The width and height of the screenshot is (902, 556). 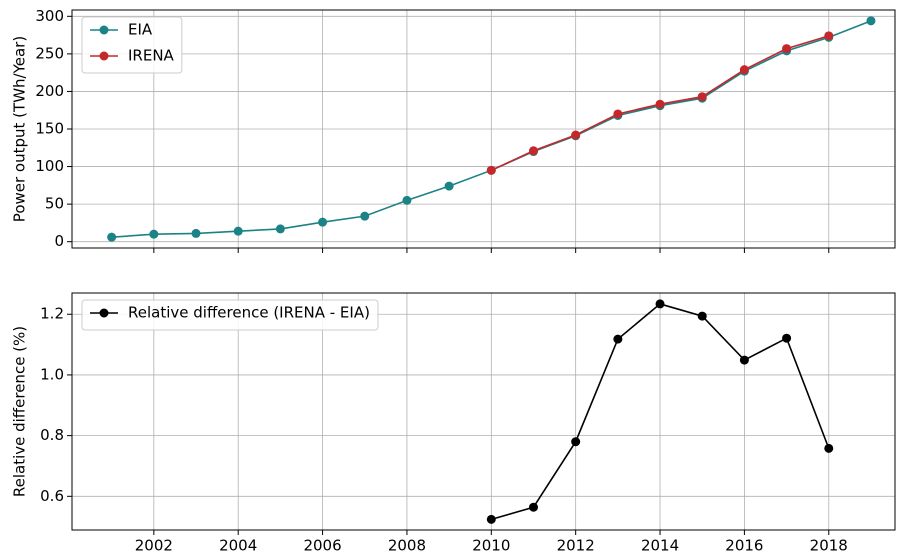 I want to click on legend-label: Relative difference (IRENA - EIA), so click(x=249, y=313).